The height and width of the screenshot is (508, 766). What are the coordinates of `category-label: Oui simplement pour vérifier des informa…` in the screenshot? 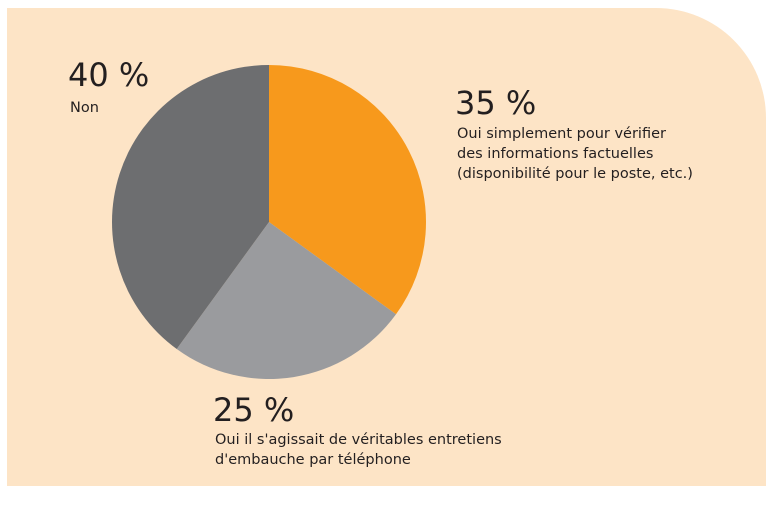 It's located at (575, 154).